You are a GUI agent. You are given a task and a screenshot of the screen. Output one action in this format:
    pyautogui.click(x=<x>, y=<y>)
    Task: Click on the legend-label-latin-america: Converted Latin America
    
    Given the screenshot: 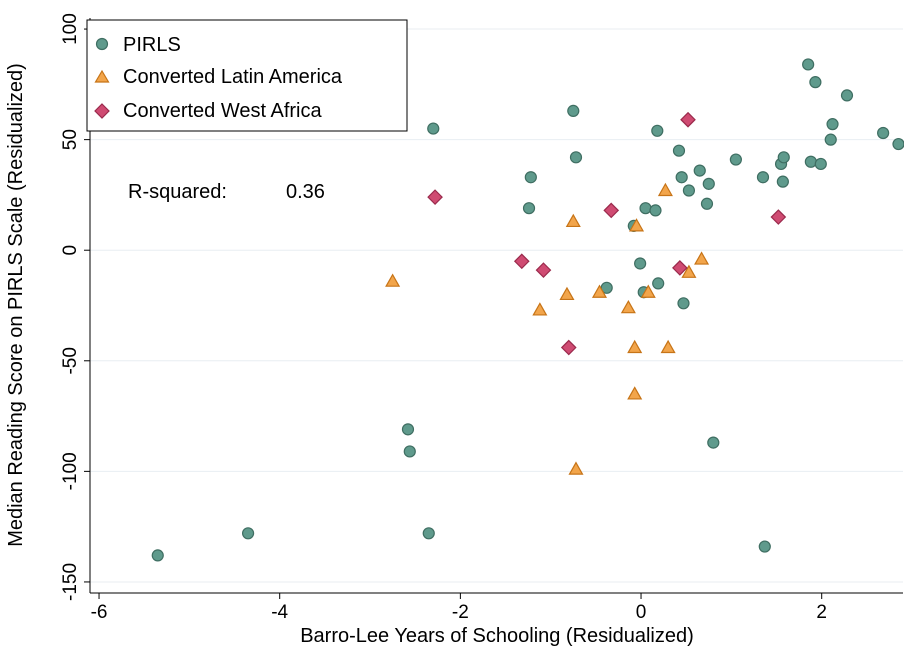 What is the action you would take?
    pyautogui.click(x=233, y=77)
    